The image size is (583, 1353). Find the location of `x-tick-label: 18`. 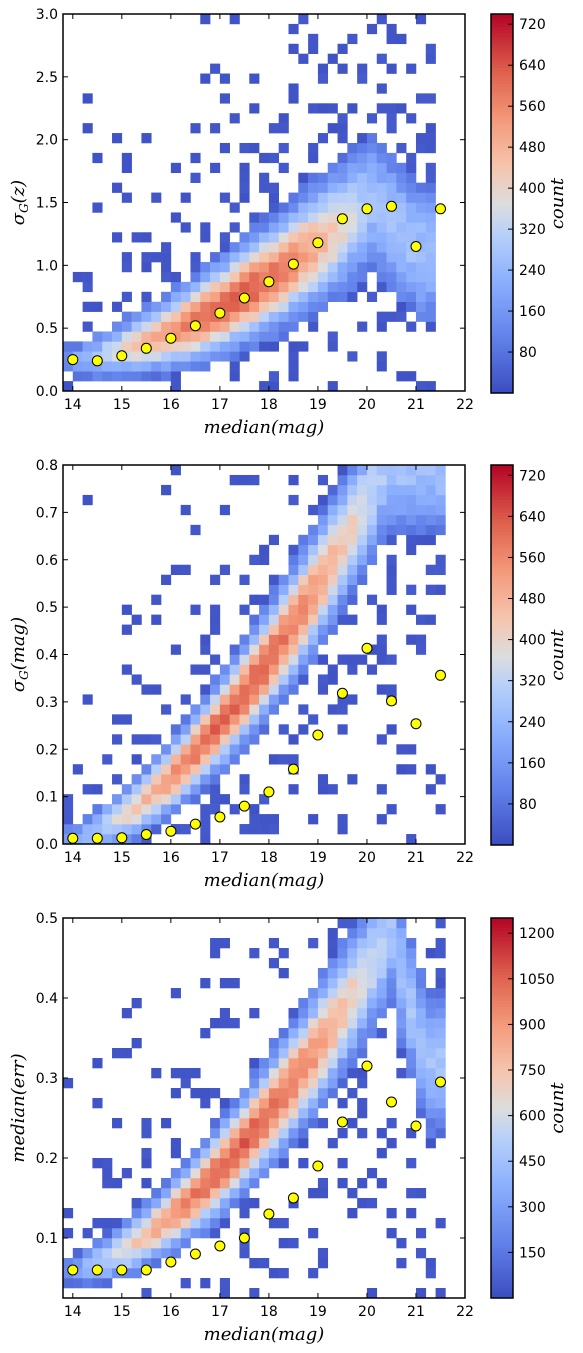

x-tick-label: 18 is located at coordinates (269, 1312).